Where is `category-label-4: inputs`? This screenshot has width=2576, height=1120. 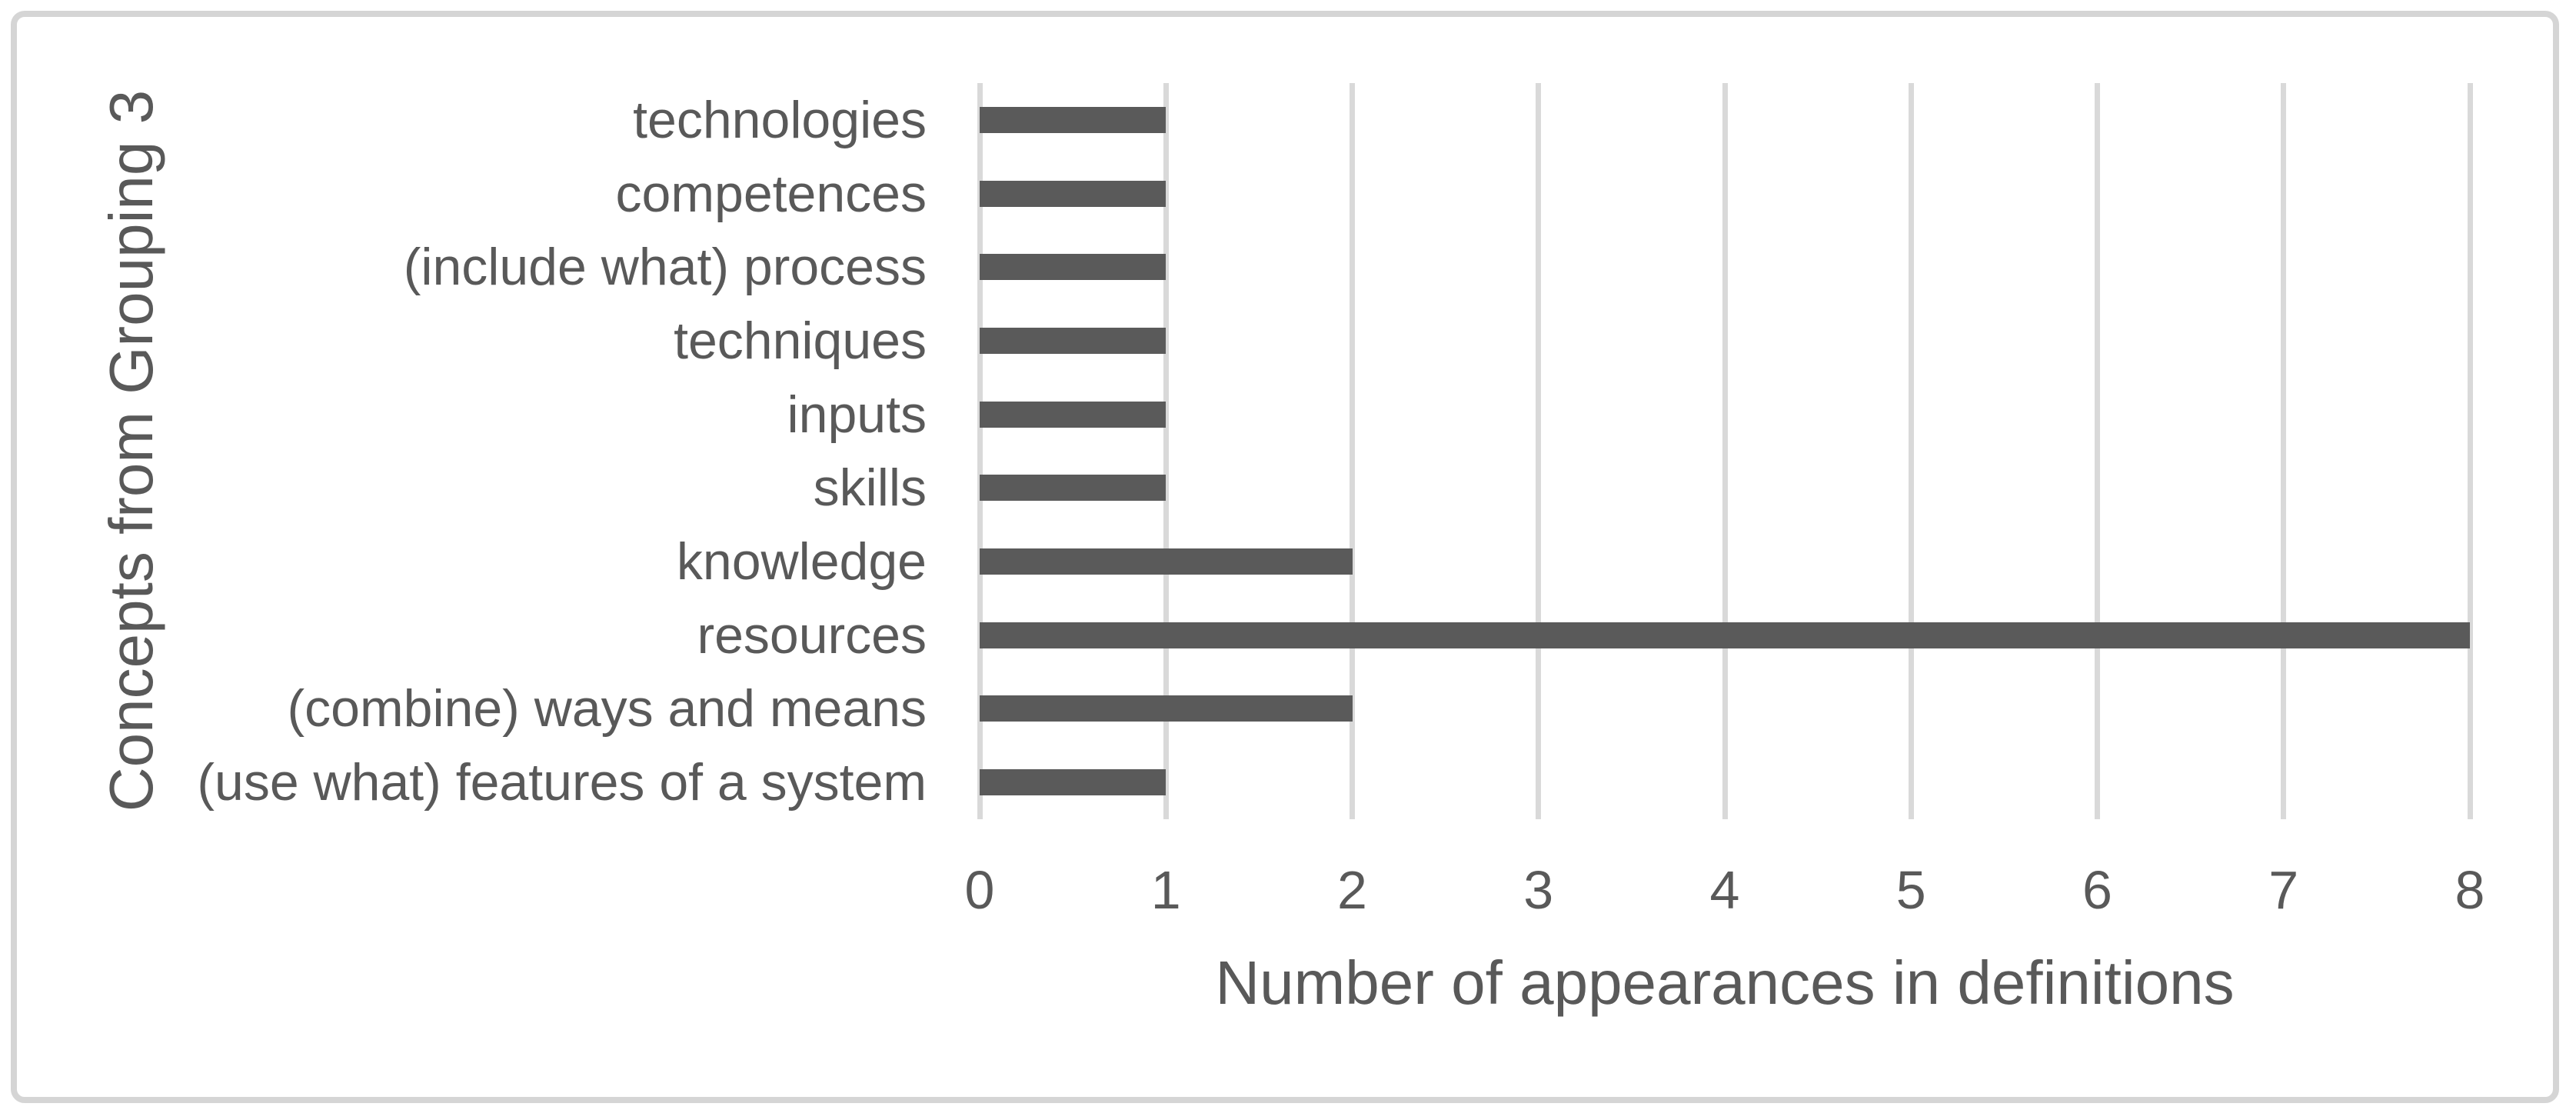 category-label-4: inputs is located at coordinates (857, 415).